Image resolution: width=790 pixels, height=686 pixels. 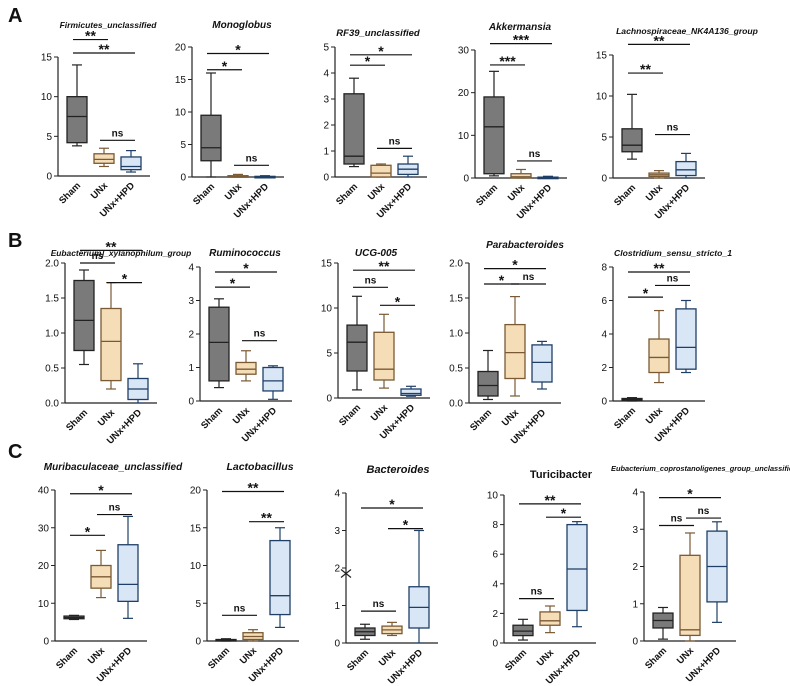 I want to click on y-tick-label: 0.5, so click(x=52, y=369).